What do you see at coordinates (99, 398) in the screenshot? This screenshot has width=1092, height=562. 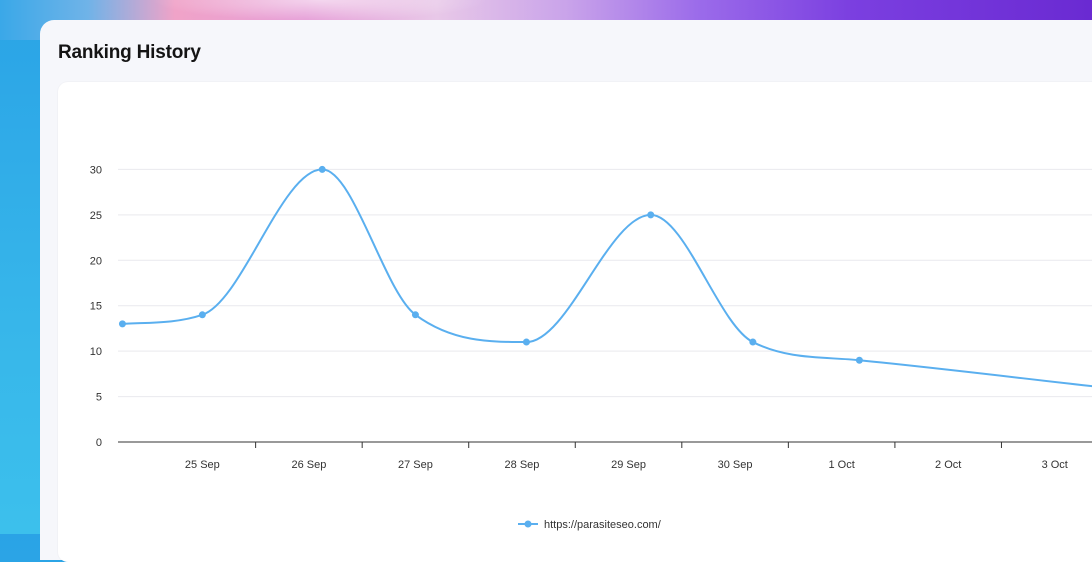 I see `y-tick-label: 5` at bounding box center [99, 398].